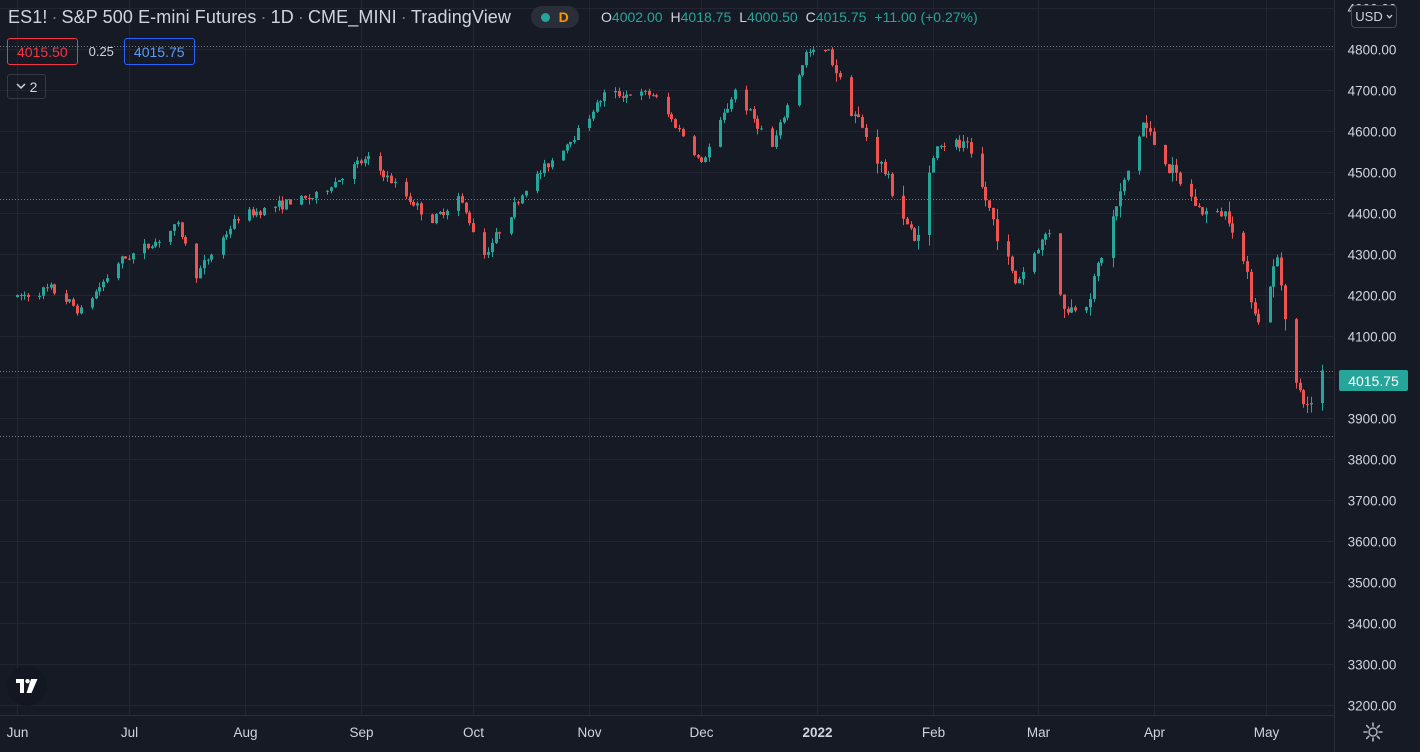  I want to click on time-tick-label: 2022, so click(817, 732).